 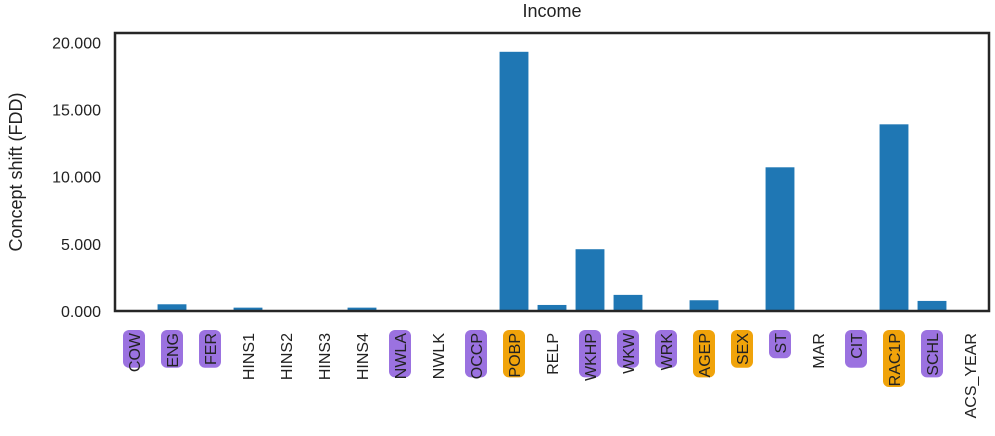 I want to click on x-tick-sex: SEX, so click(x=742, y=349).